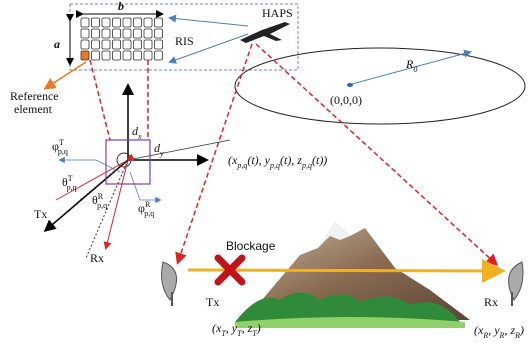 The width and height of the screenshot is (529, 349). I want to click on theta-r-label: θR p,q, so click(99, 201).